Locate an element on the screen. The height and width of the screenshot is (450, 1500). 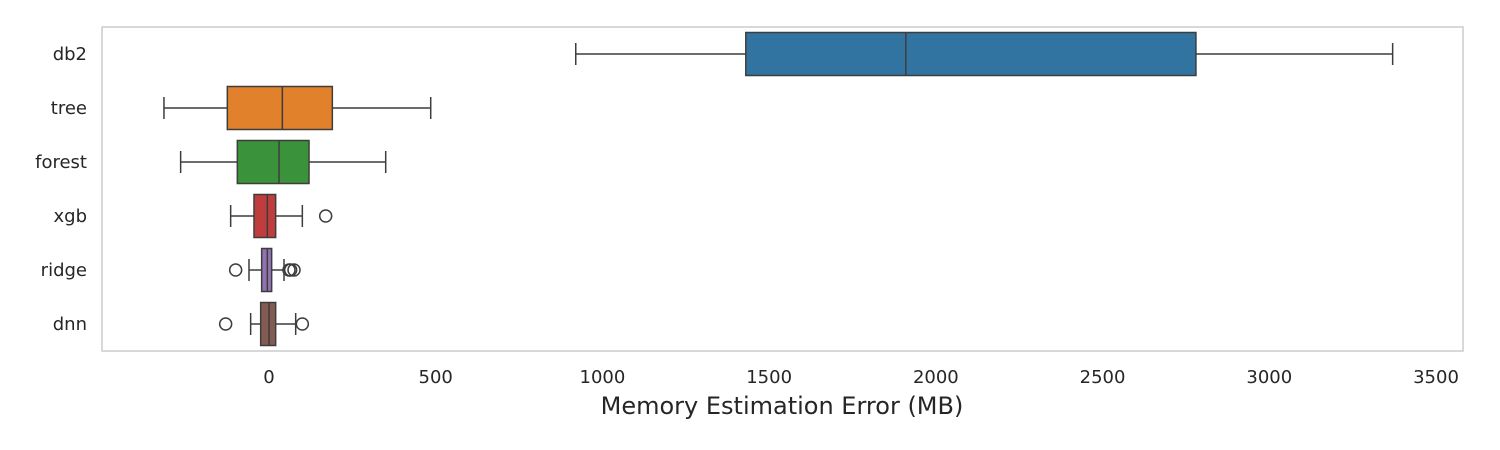
x-tick-label-2000: 2000 is located at coordinates (936, 377).